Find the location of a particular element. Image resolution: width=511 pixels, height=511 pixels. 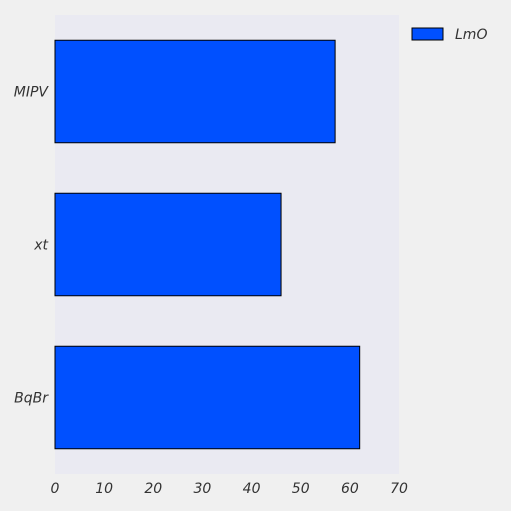

bar-MIPV is located at coordinates (195, 91).